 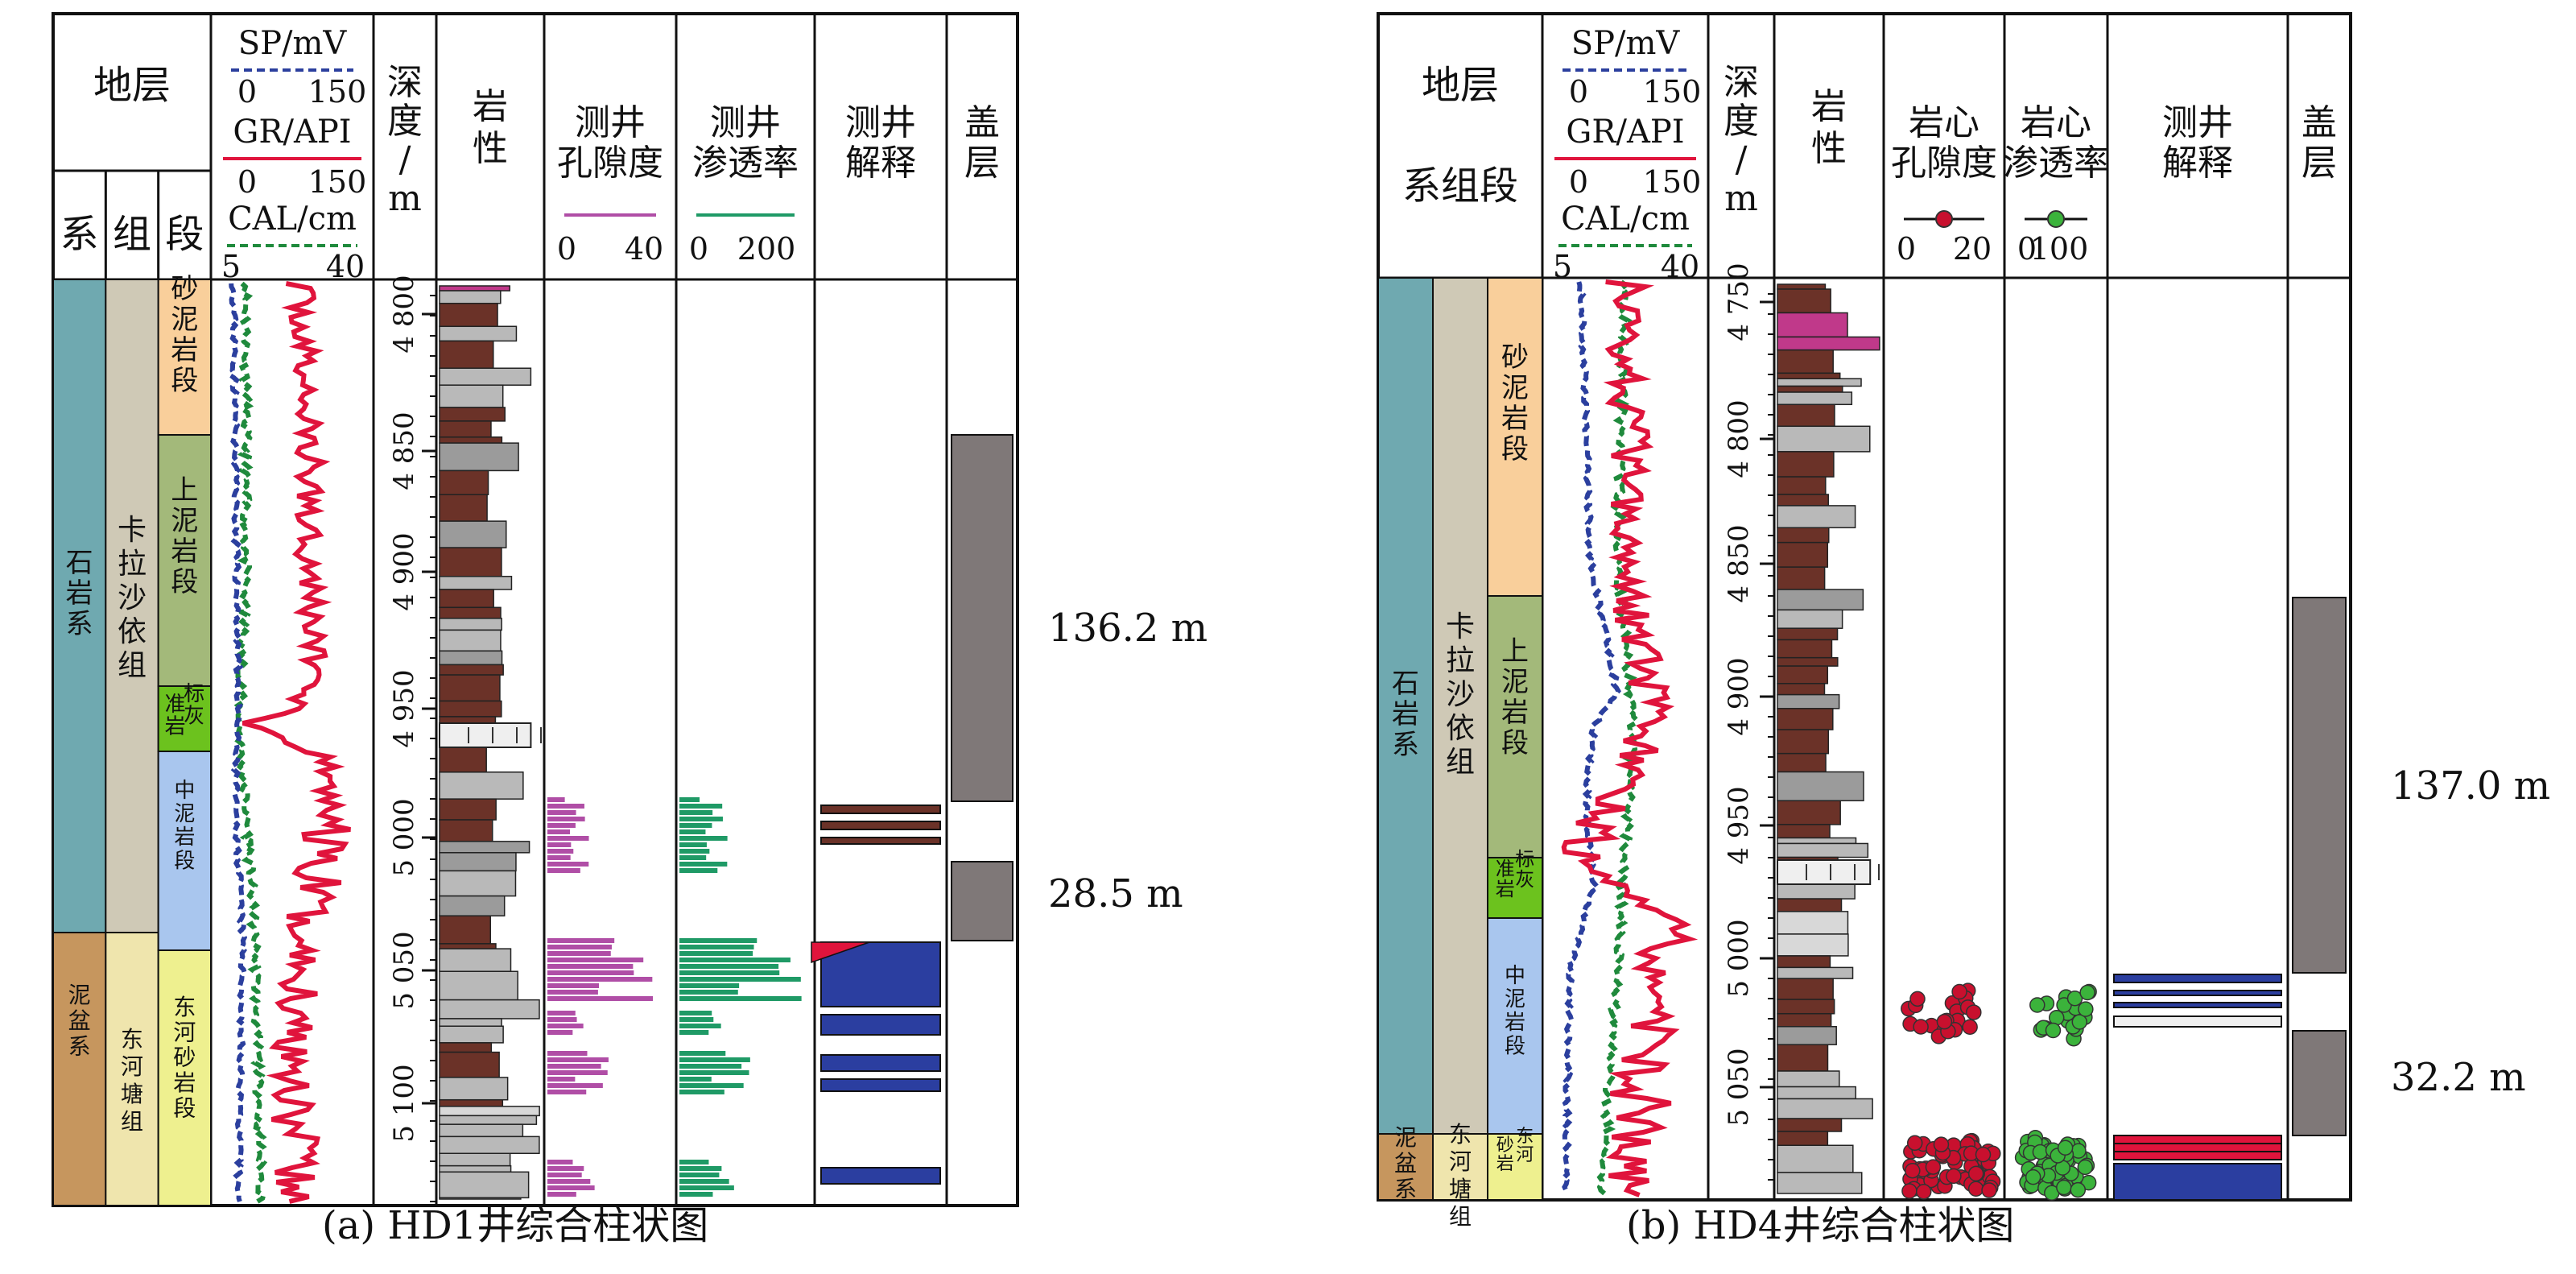 What do you see at coordinates (132, 86) in the screenshot?
I see `strat-title: 地层` at bounding box center [132, 86].